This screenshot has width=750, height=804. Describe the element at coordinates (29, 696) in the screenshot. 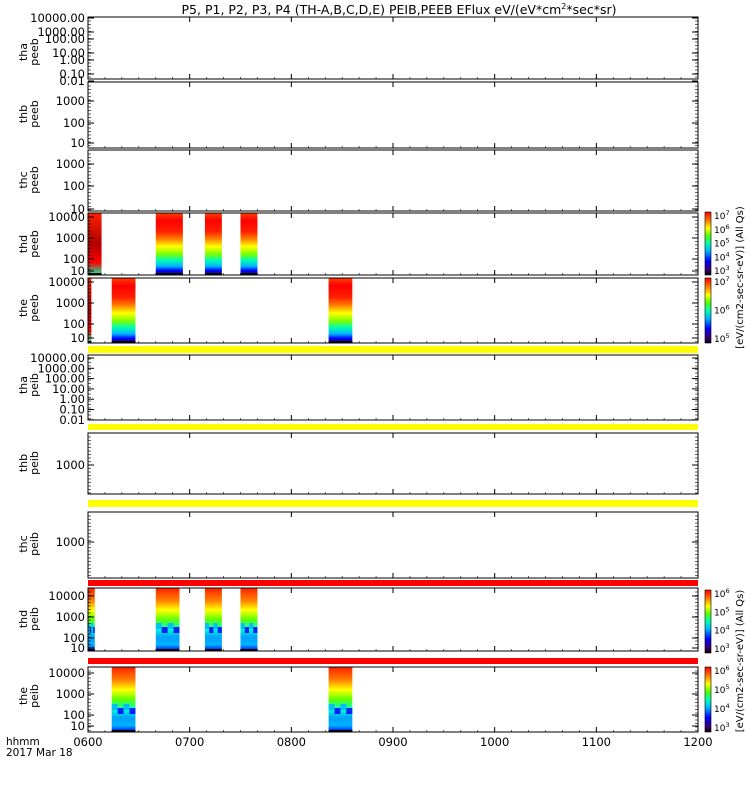

I see `panel-ylabel: thepeib` at that location.